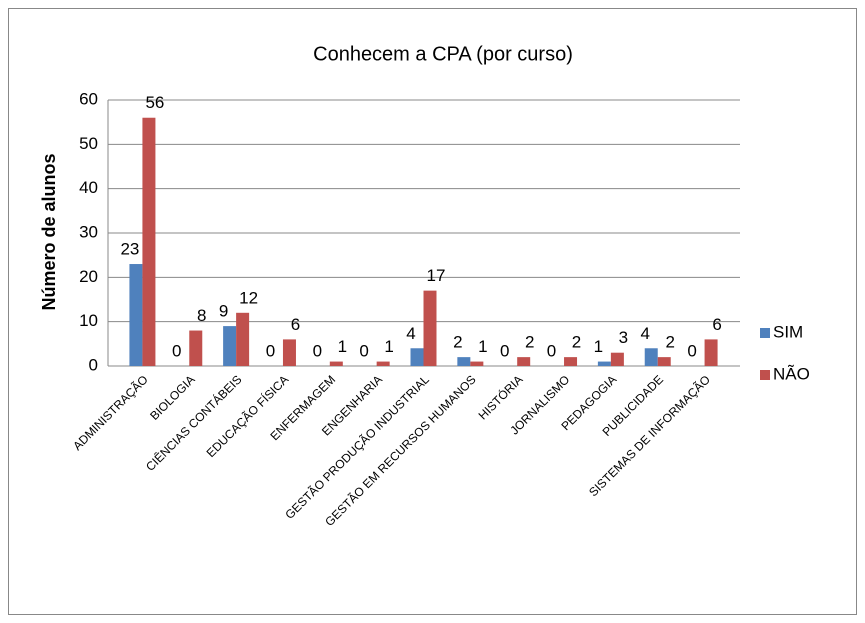 The height and width of the screenshot is (623, 865). I want to click on y-axis-label: Número de alunos, so click(49, 231).